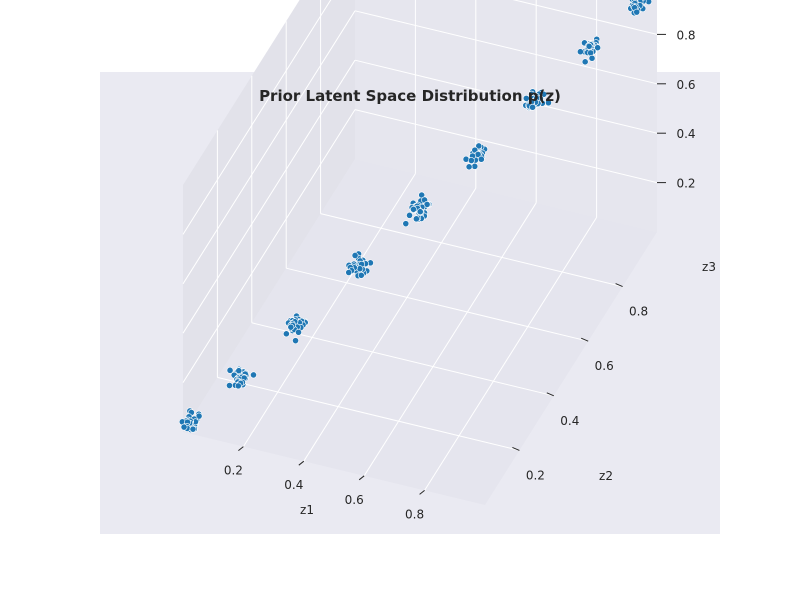 The image size is (800, 600). I want to click on z-tick-label: 0.4, so click(685, 134).